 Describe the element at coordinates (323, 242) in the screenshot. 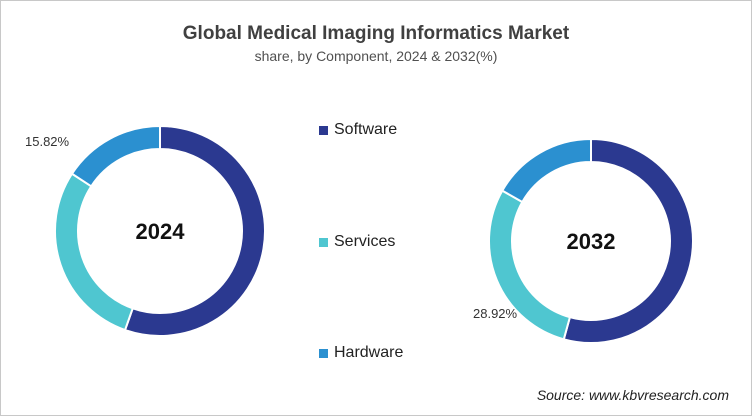

I see `legend-swatch-services` at that location.